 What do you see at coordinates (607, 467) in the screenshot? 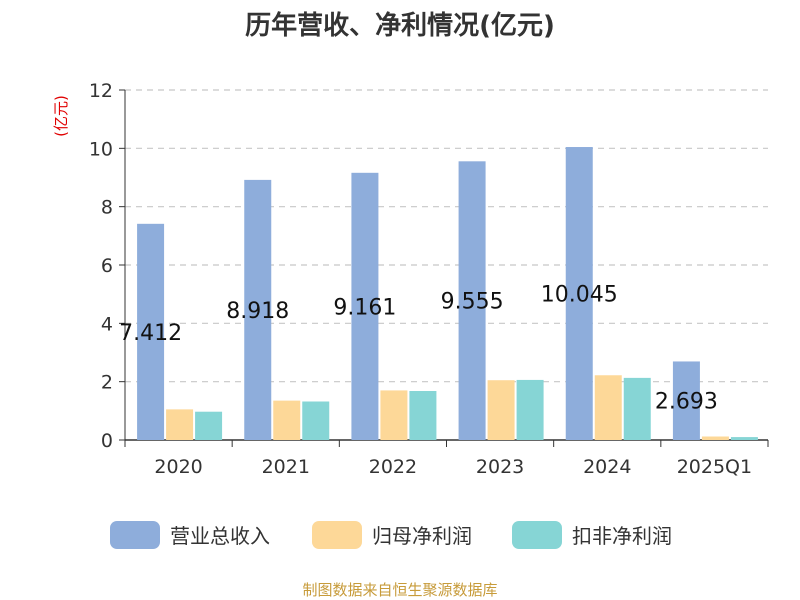
I see `x-tick-label: 2024` at bounding box center [607, 467].